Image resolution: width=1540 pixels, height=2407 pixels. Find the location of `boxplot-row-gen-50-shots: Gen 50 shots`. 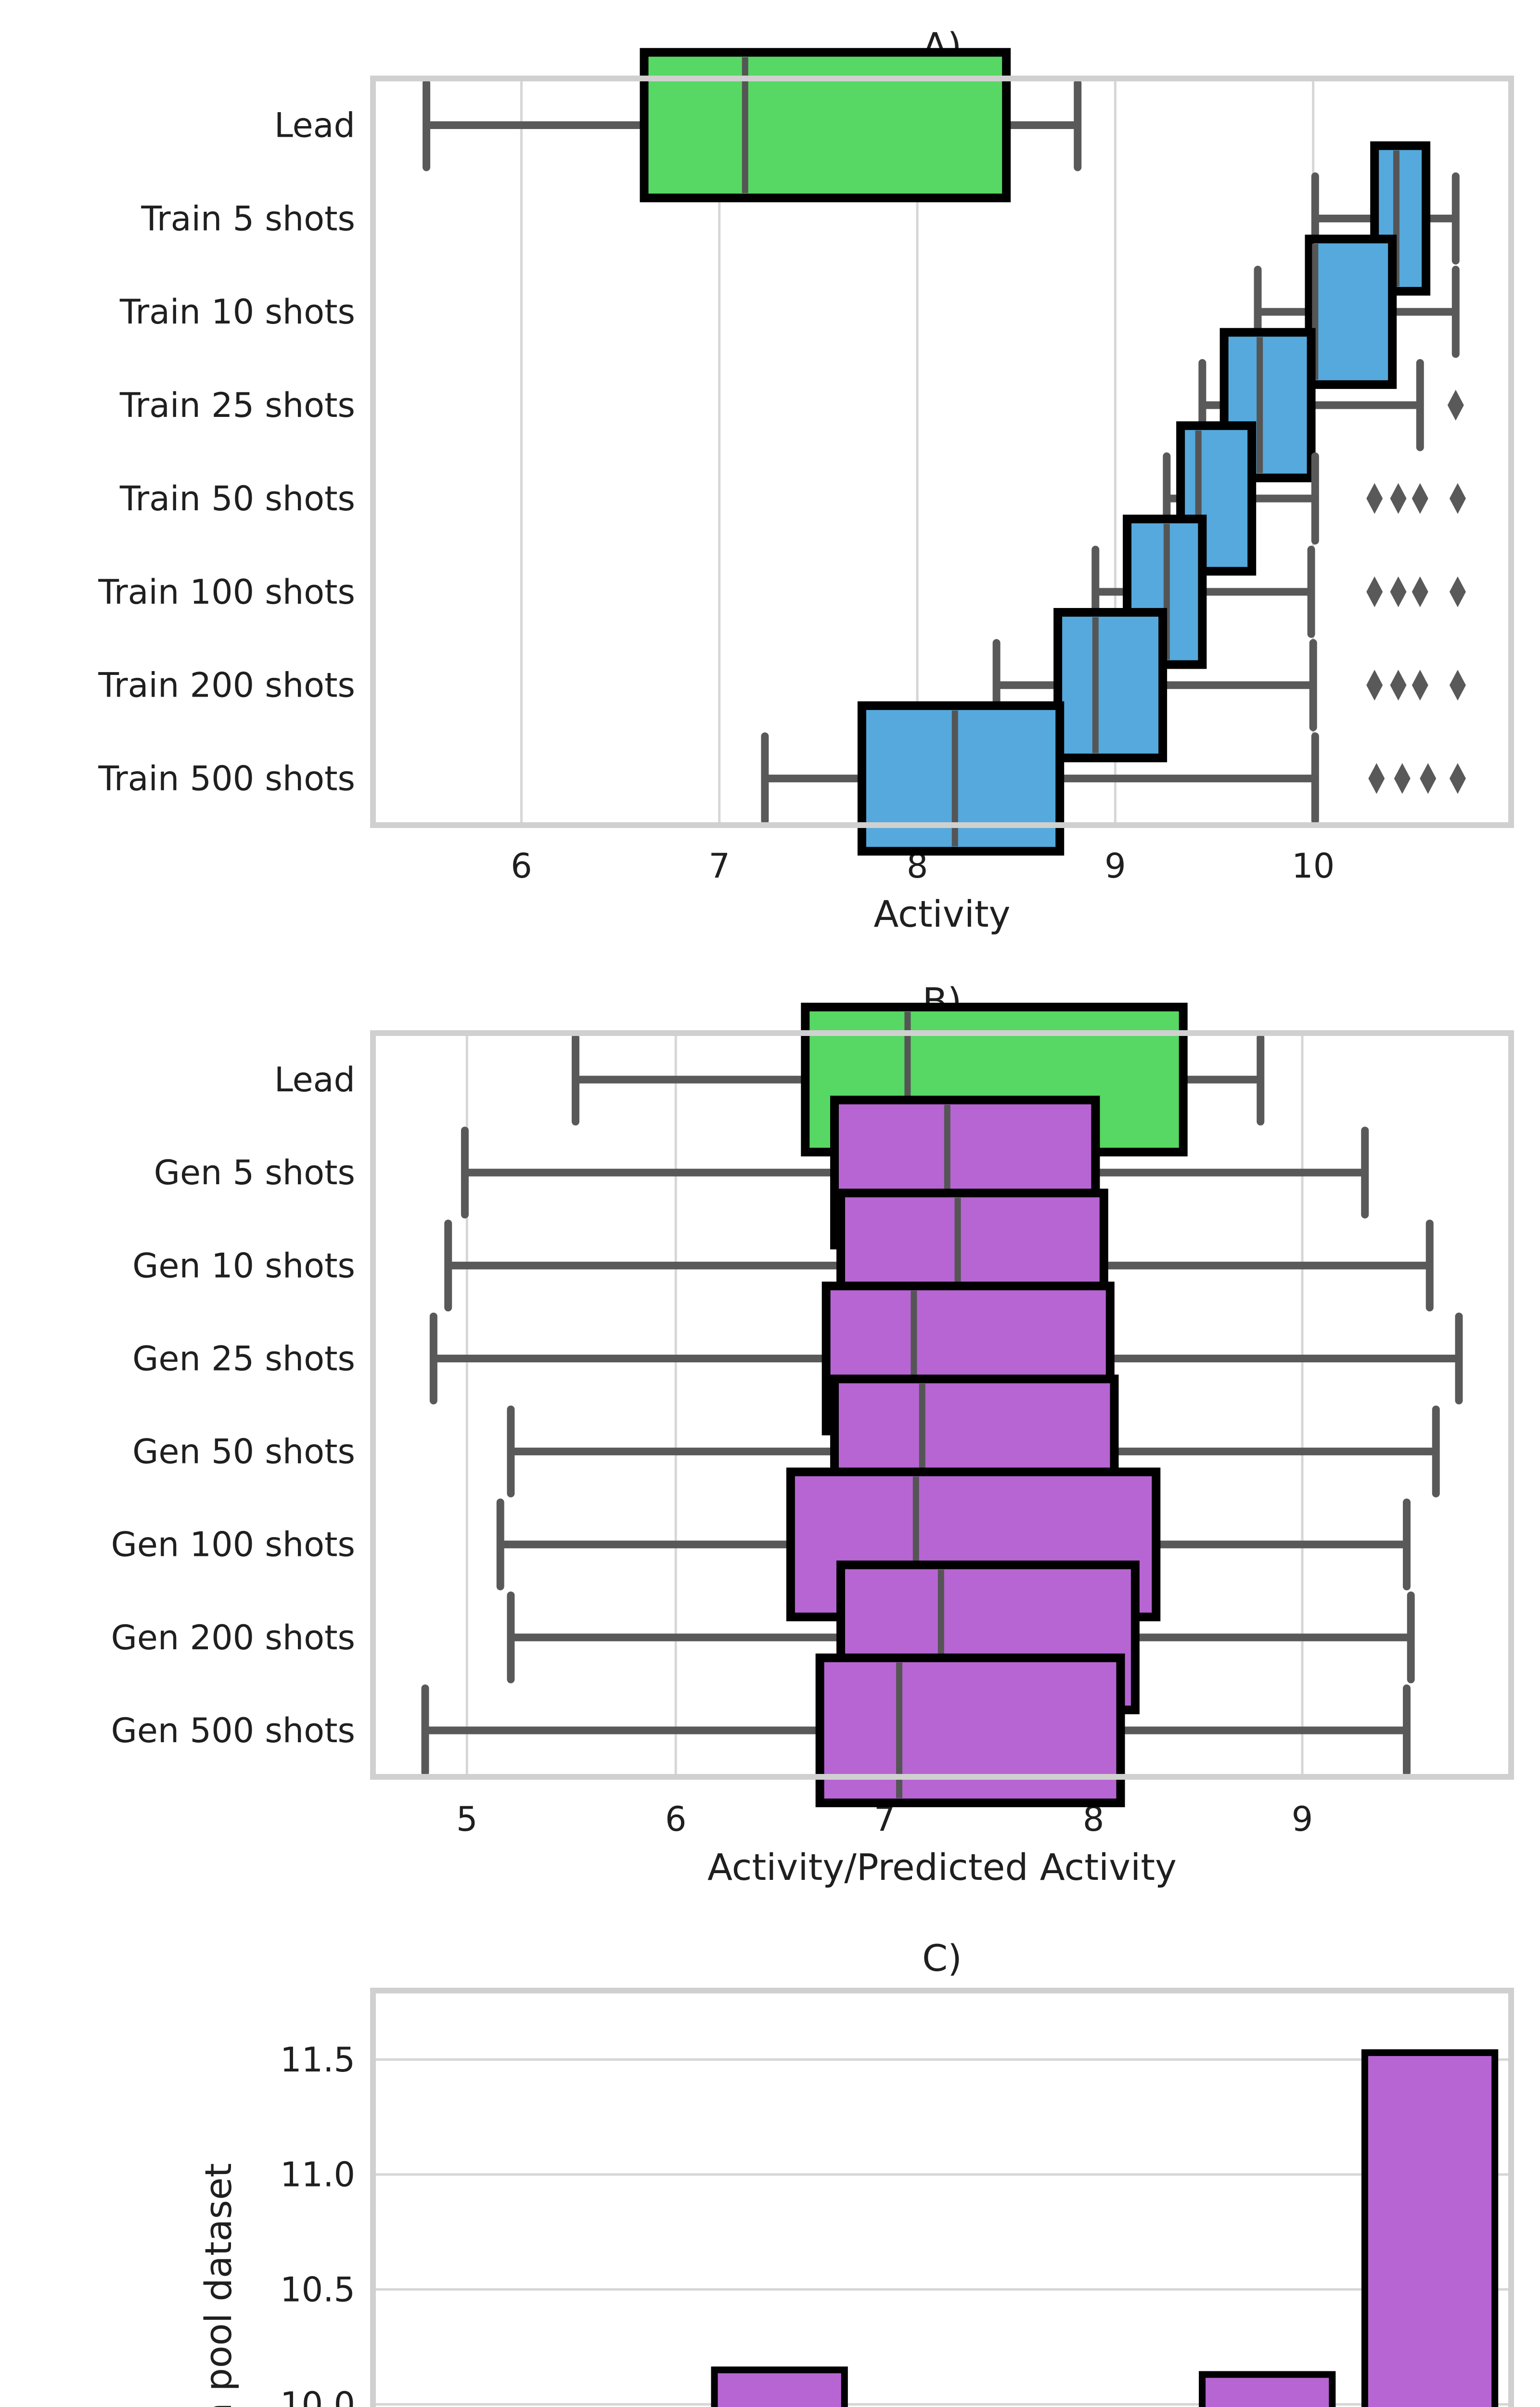

boxplot-row-gen-50-shots: Gen 50 shots is located at coordinates (786, 1451).